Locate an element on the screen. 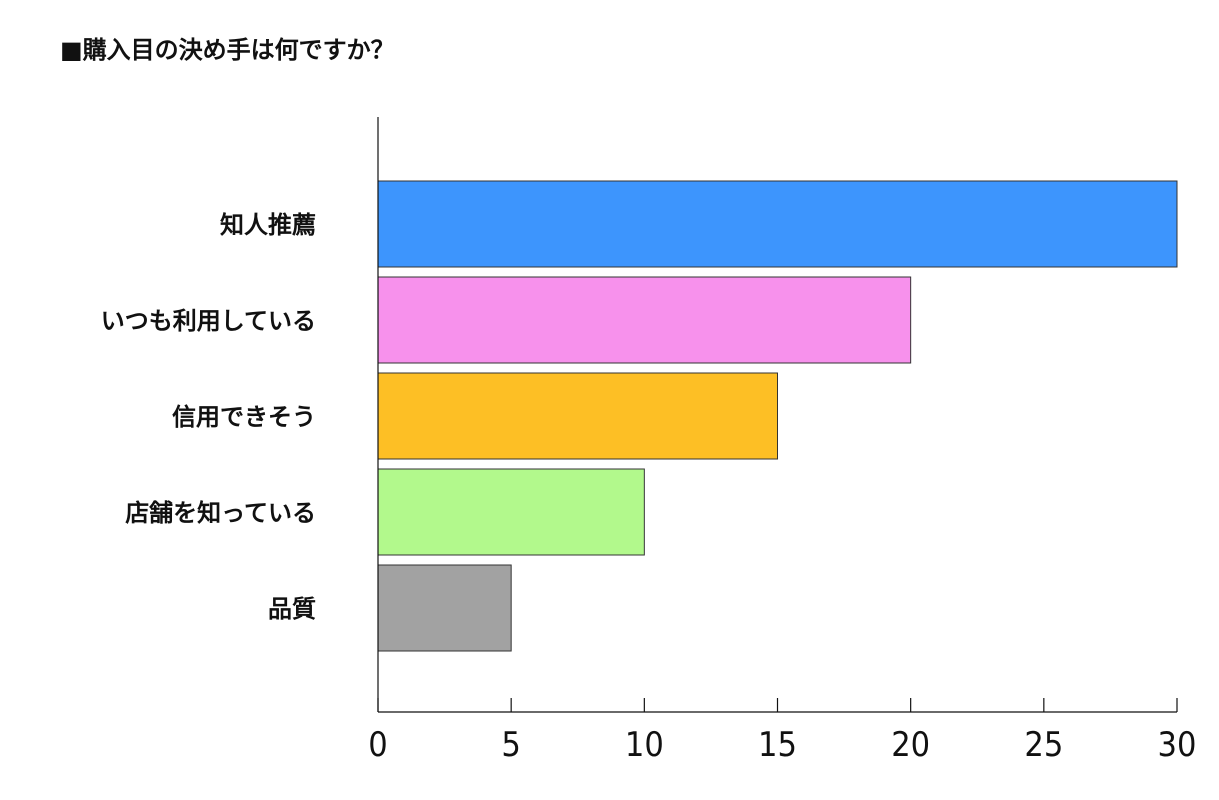  category-label: 信用できそう is located at coordinates (244, 417).